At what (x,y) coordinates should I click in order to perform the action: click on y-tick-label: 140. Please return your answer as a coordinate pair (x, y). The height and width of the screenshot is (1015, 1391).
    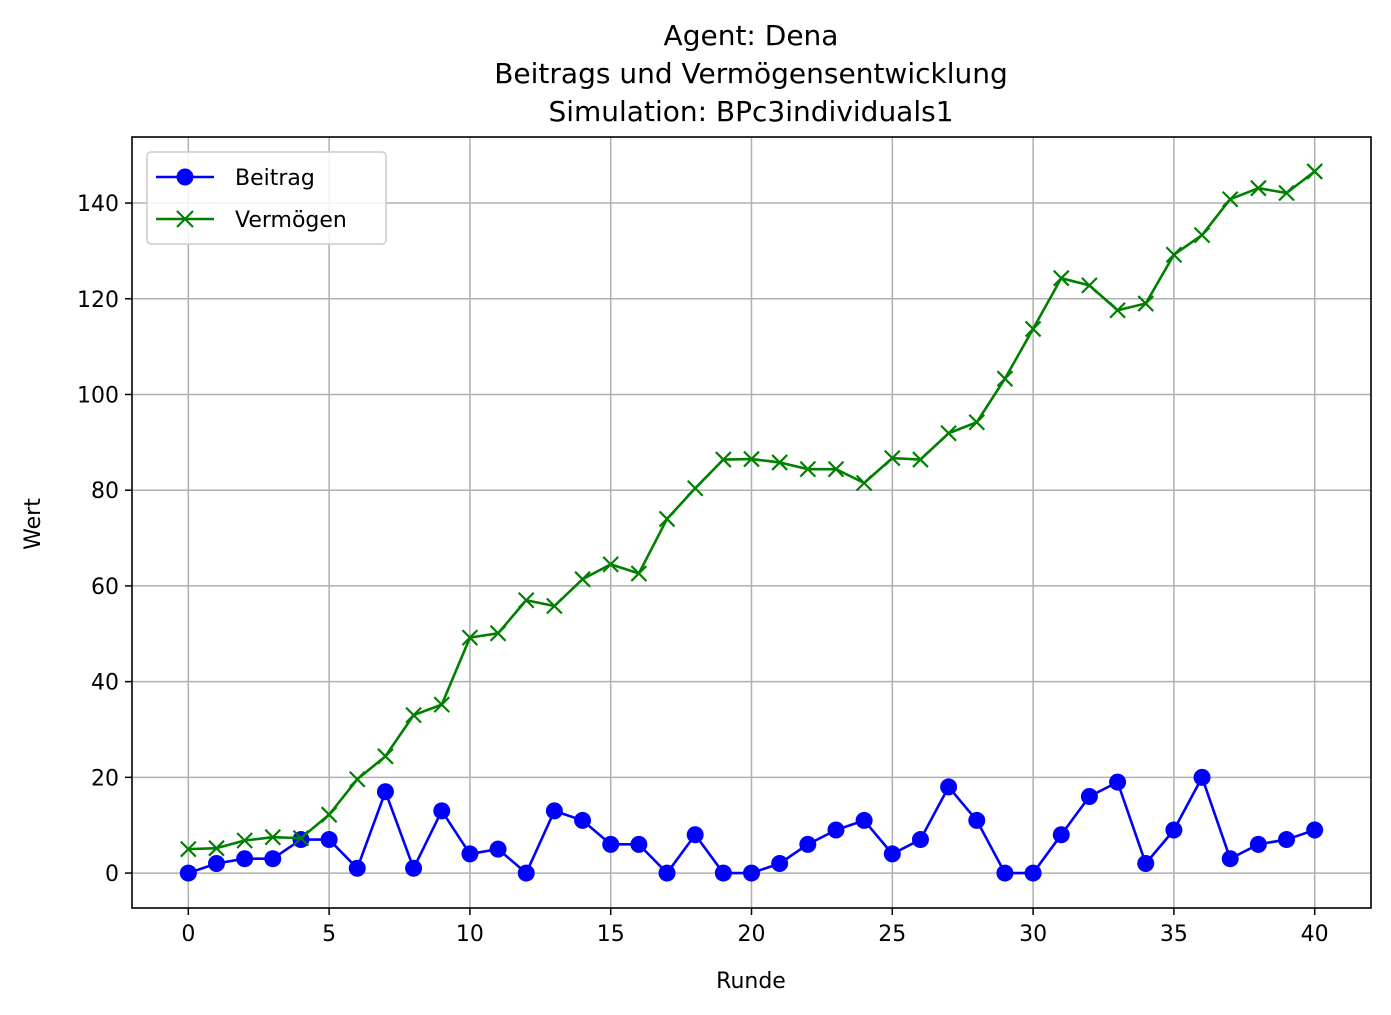
    Looking at the image, I should click on (98, 204).